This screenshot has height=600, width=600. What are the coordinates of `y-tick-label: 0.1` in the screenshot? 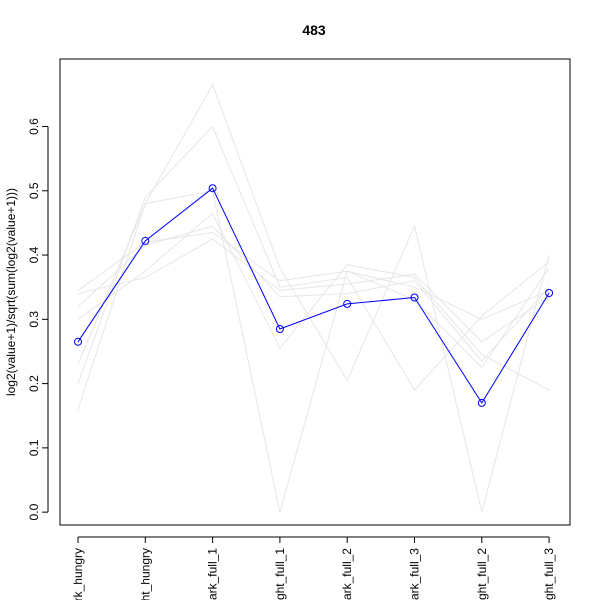 It's located at (34, 447).